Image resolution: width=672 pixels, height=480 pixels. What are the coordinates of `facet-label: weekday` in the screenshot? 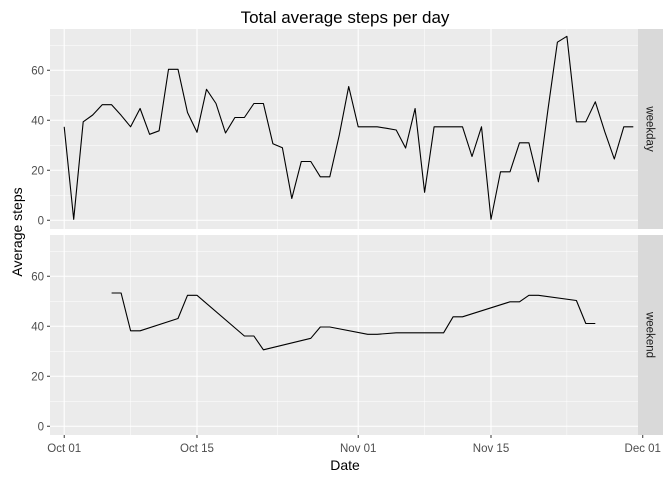 It's located at (650, 128).